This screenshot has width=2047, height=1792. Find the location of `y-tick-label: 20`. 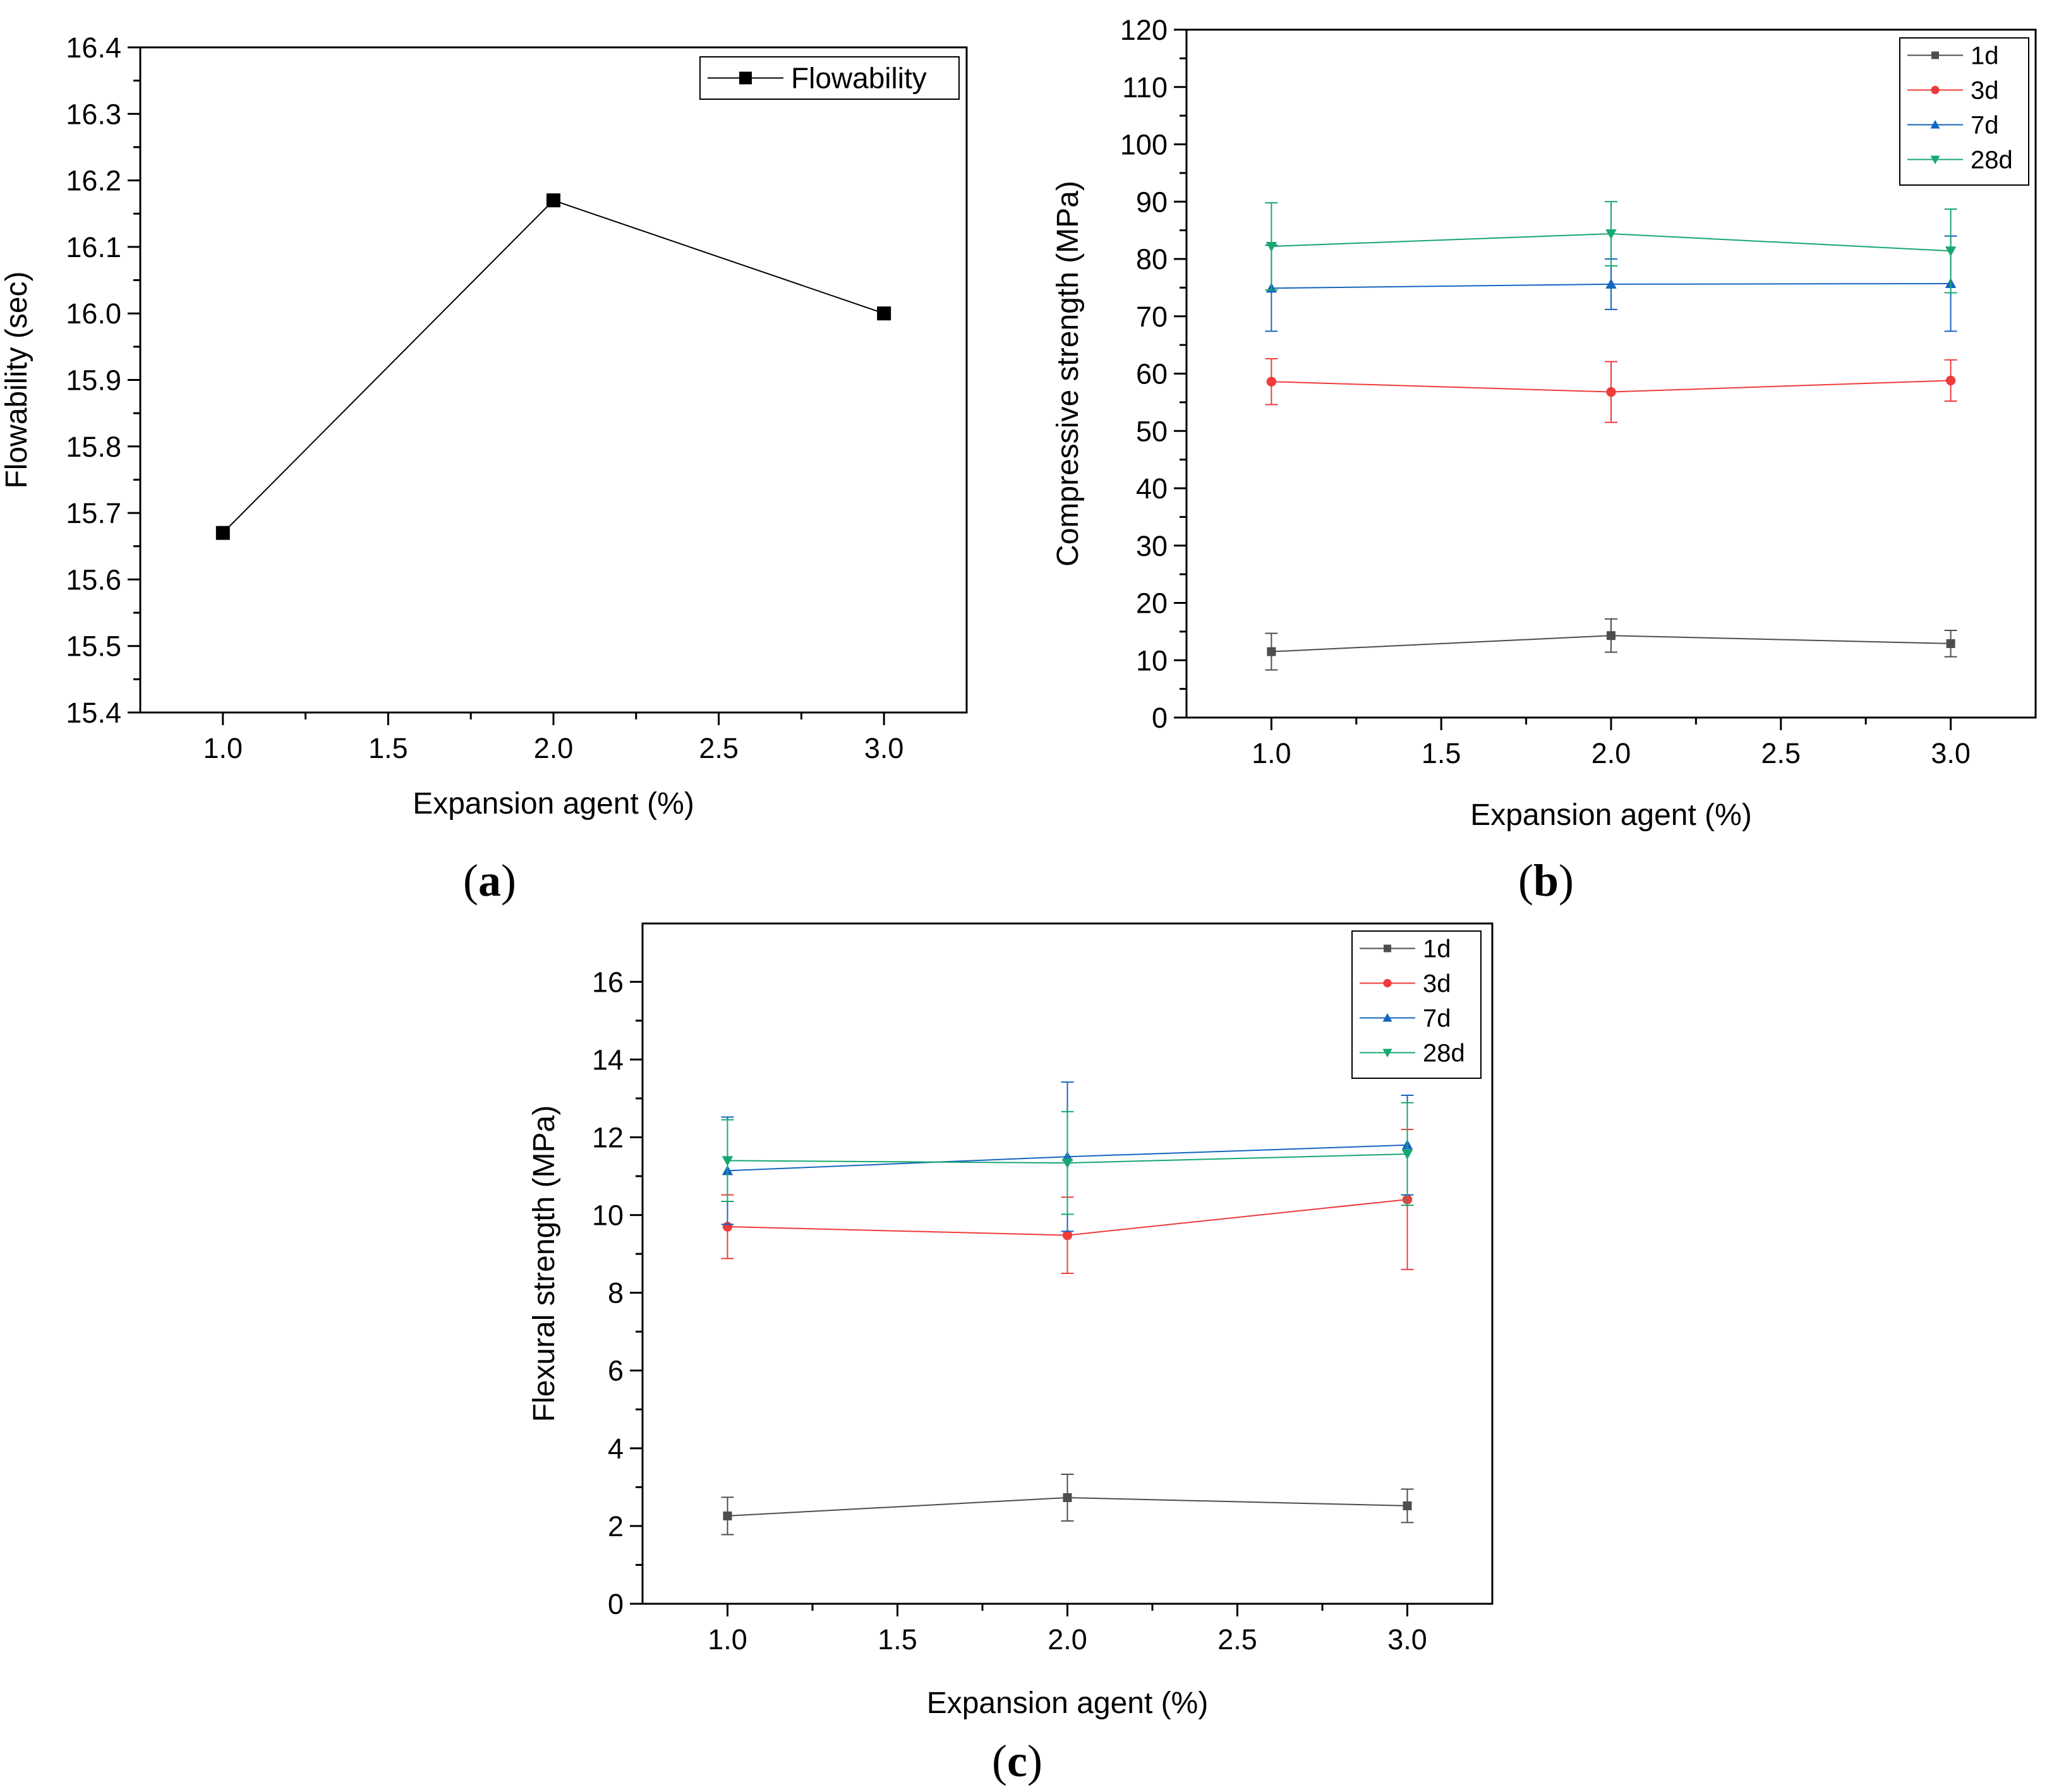

y-tick-label: 20 is located at coordinates (1152, 603).